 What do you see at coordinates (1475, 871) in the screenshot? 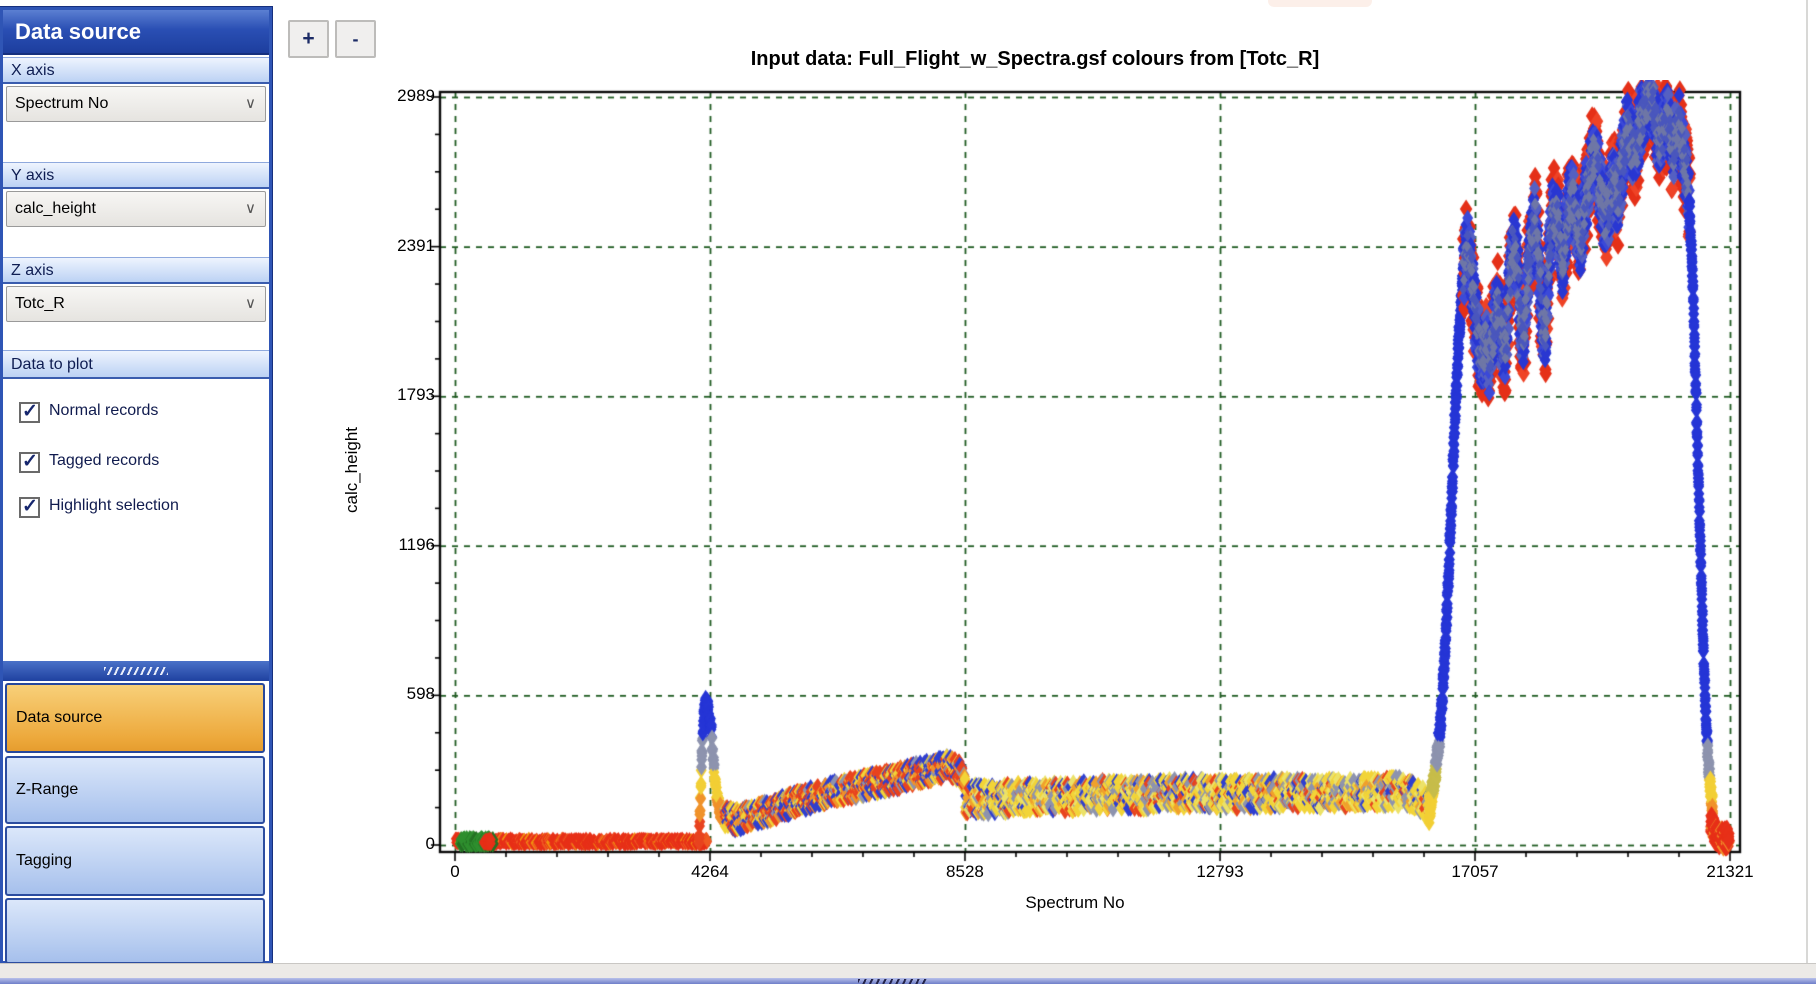
I see `x-tick-label: 17057` at bounding box center [1475, 871].